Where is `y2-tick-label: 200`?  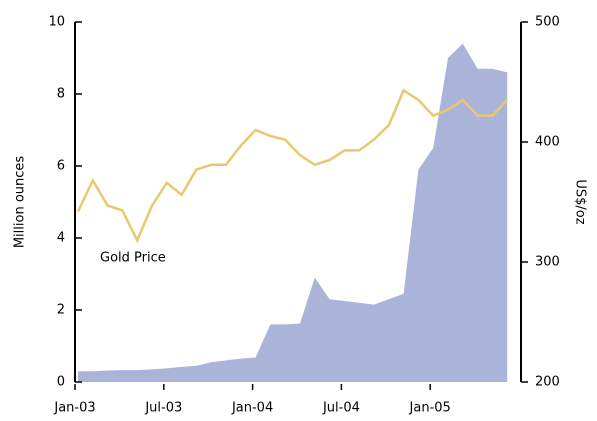
y2-tick-label: 200 is located at coordinates (547, 382).